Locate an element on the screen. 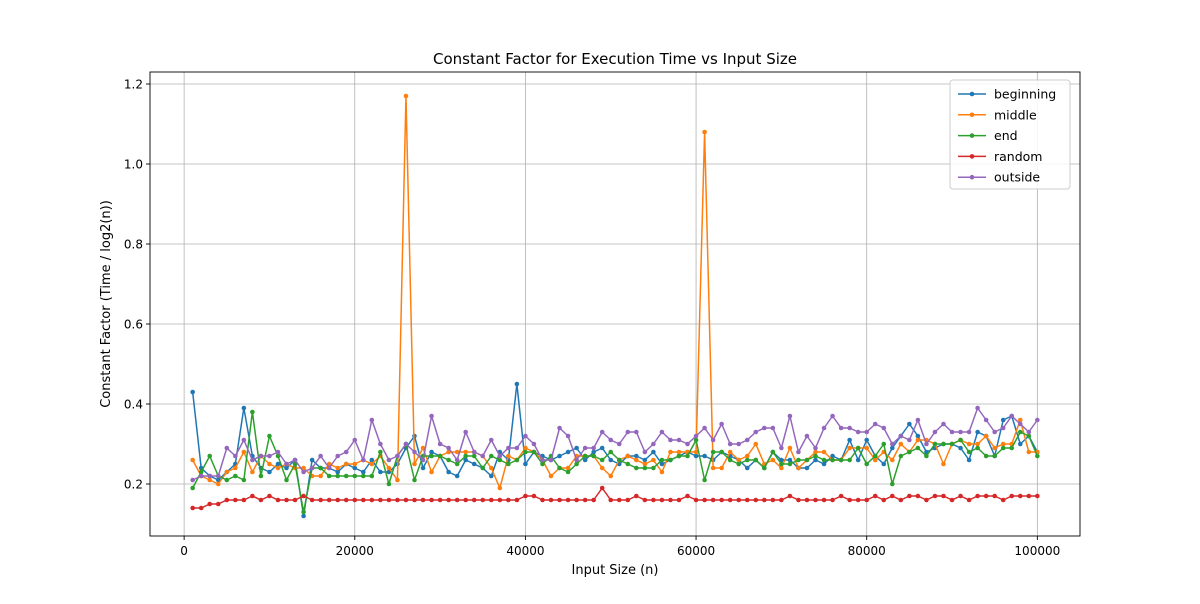 The width and height of the screenshot is (1200, 604). x-tick-label: 0 is located at coordinates (184, 551).